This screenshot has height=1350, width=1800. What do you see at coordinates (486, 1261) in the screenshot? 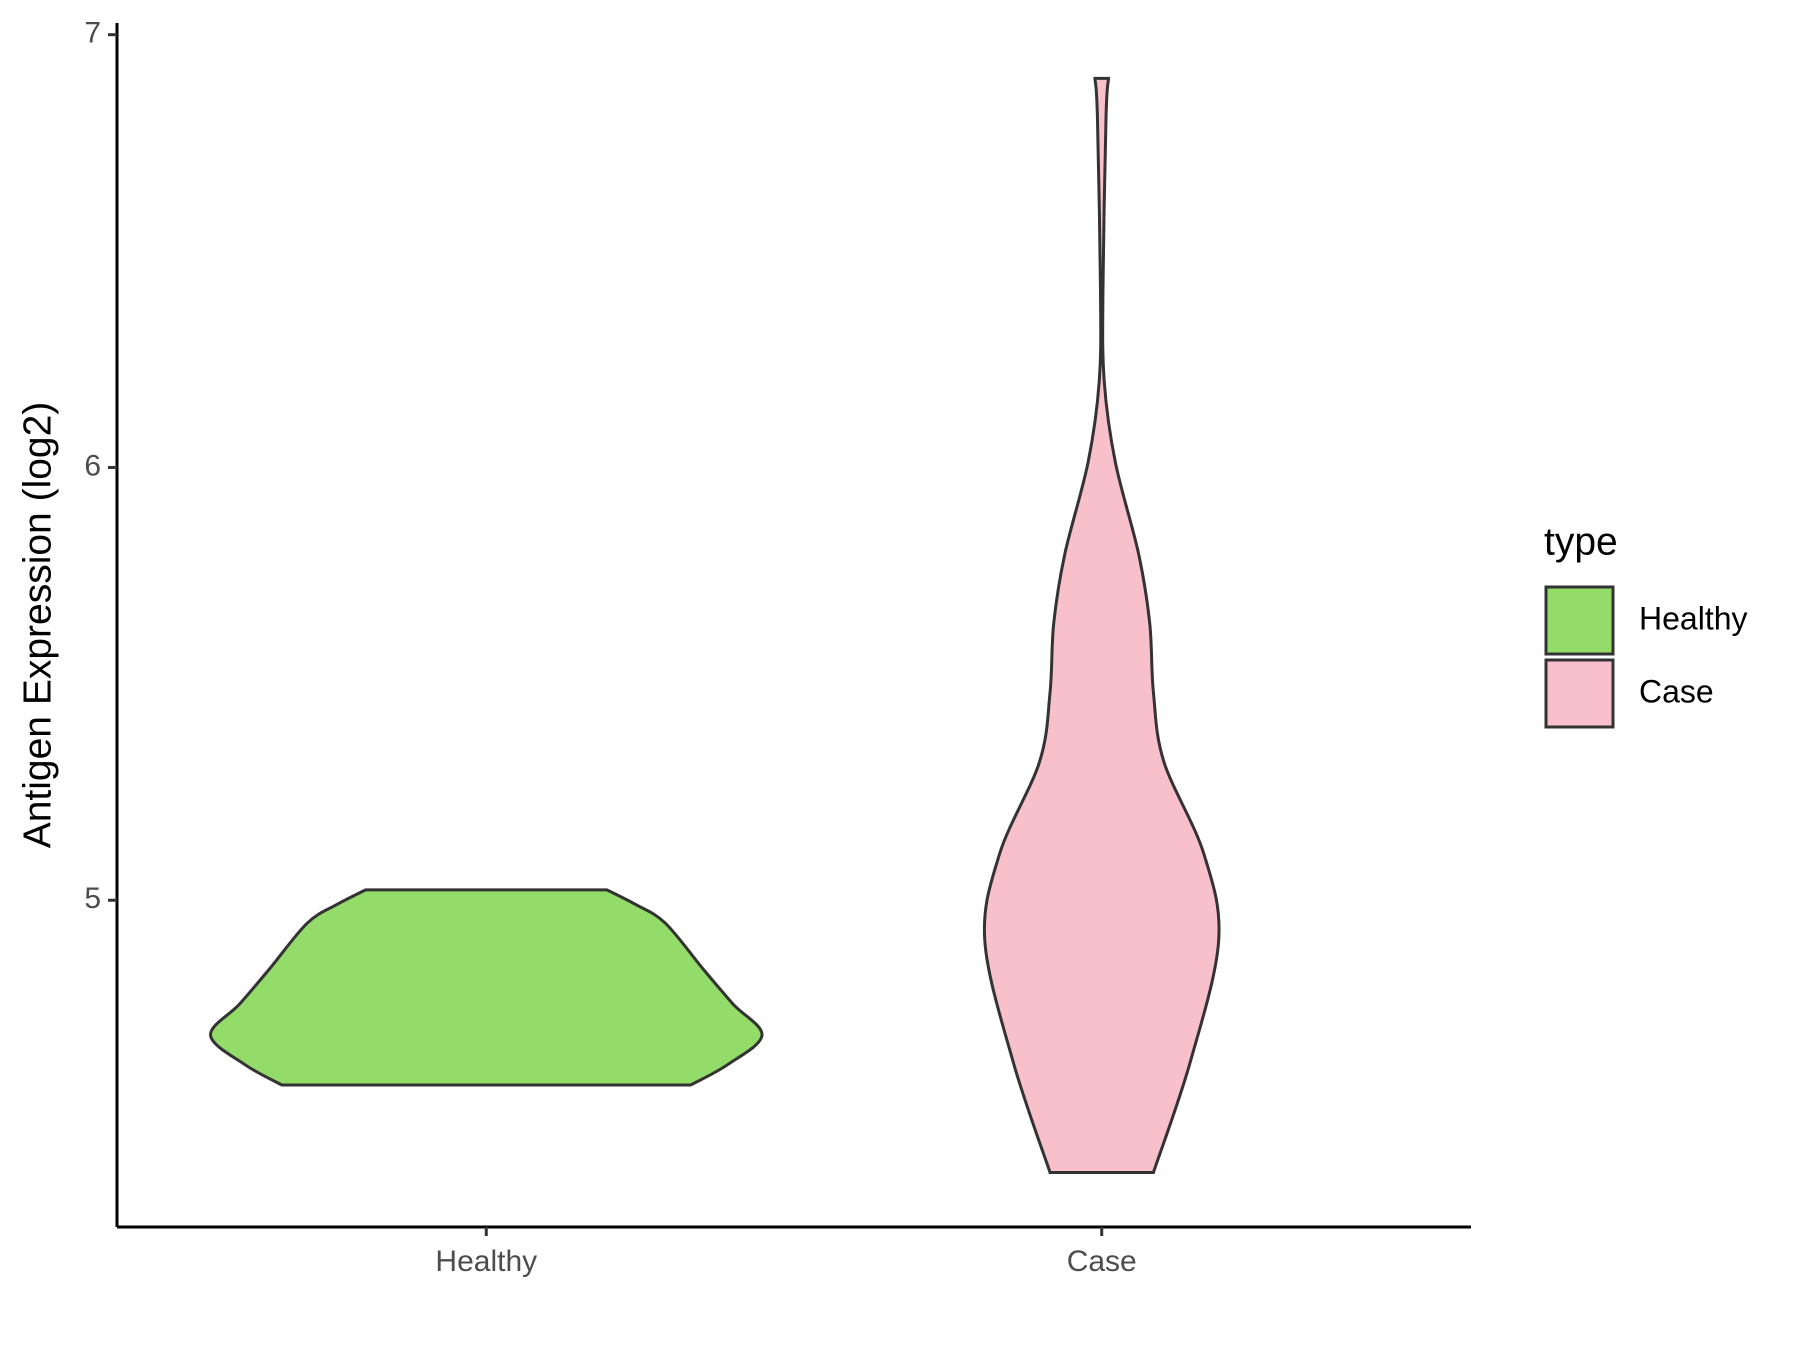
I see `x-tick-label: Healthy` at bounding box center [486, 1261].